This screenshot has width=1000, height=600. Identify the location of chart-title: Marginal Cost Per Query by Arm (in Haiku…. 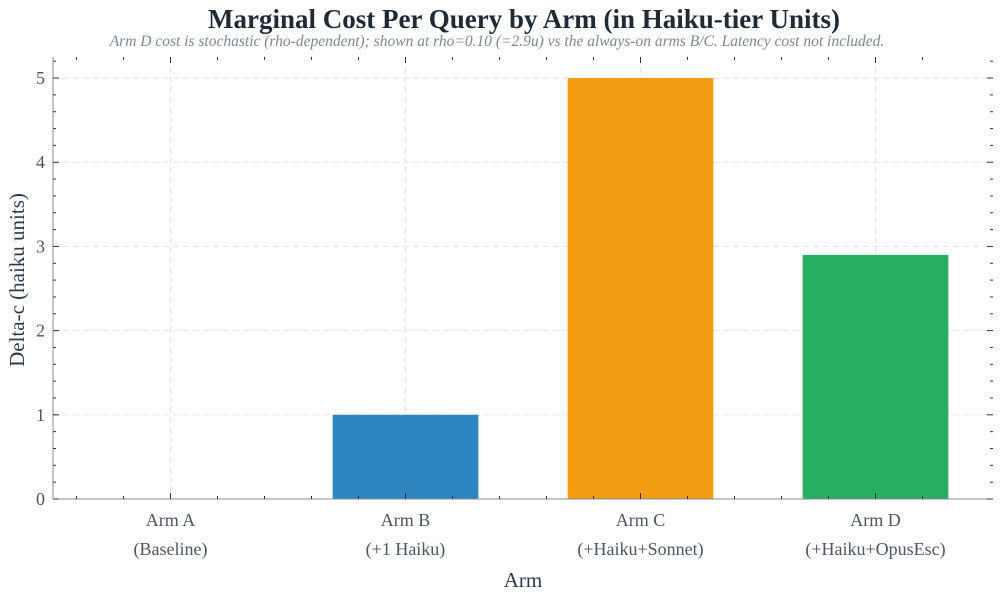
(524, 19).